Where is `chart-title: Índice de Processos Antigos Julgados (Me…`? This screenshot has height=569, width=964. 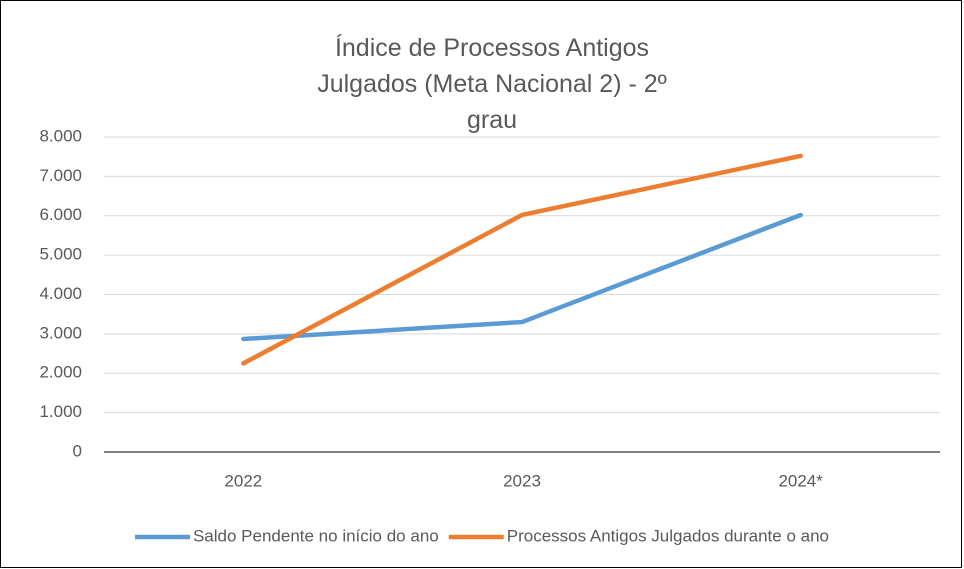
chart-title: Índice de Processos Antigos Julgados (Me… is located at coordinates (492, 84).